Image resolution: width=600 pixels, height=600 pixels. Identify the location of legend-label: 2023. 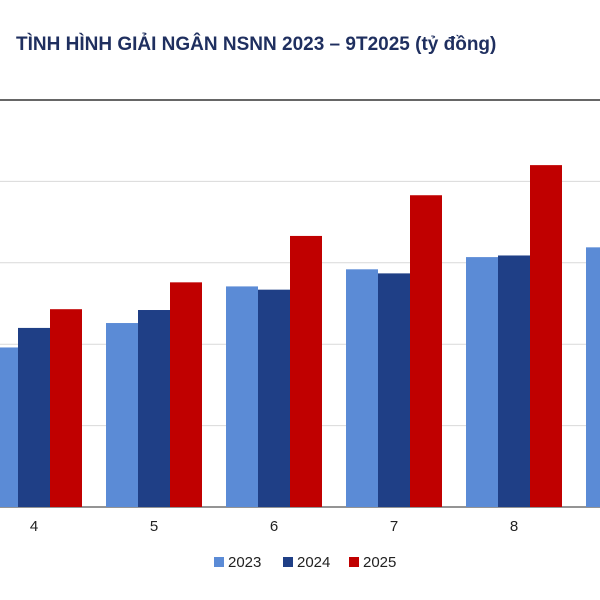
(244, 562).